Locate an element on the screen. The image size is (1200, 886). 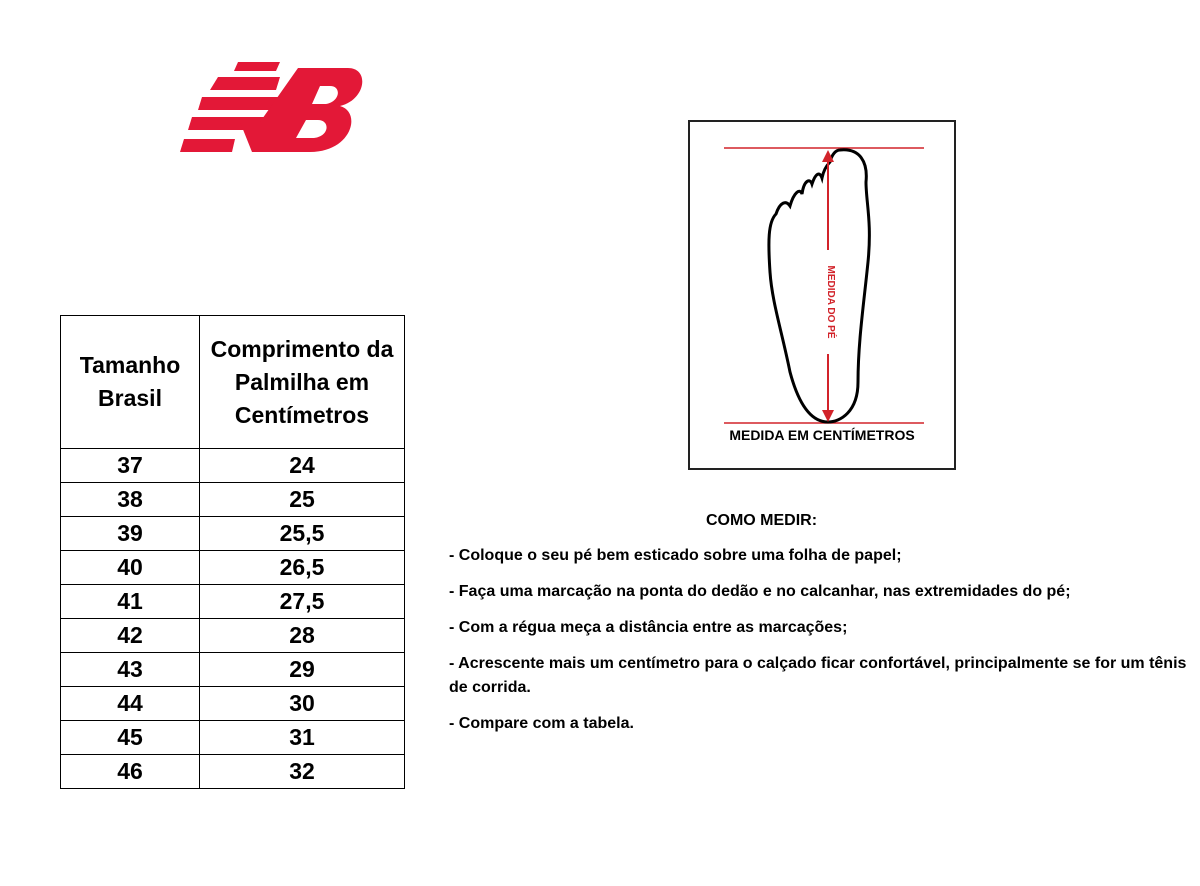
table-row: 38 25 is located at coordinates (232, 499).